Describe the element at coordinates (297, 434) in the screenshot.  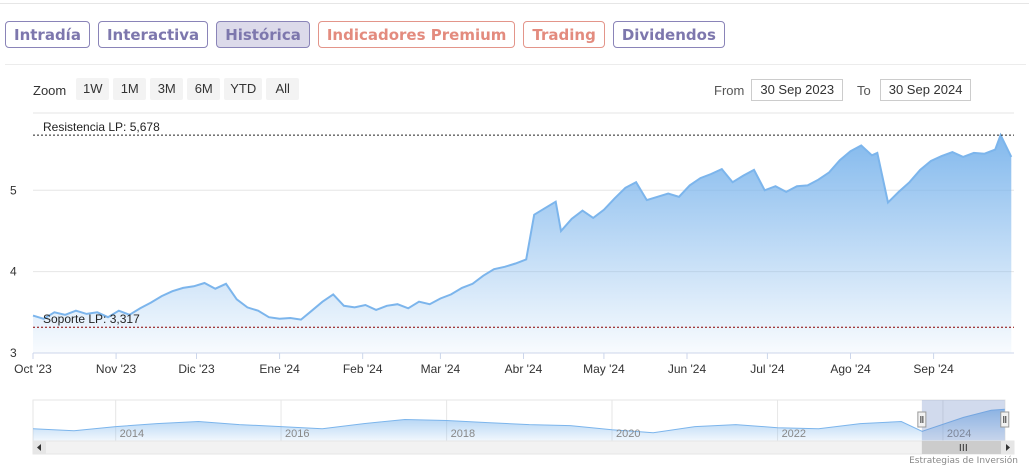
I see `navigator-year-label: 2016` at that location.